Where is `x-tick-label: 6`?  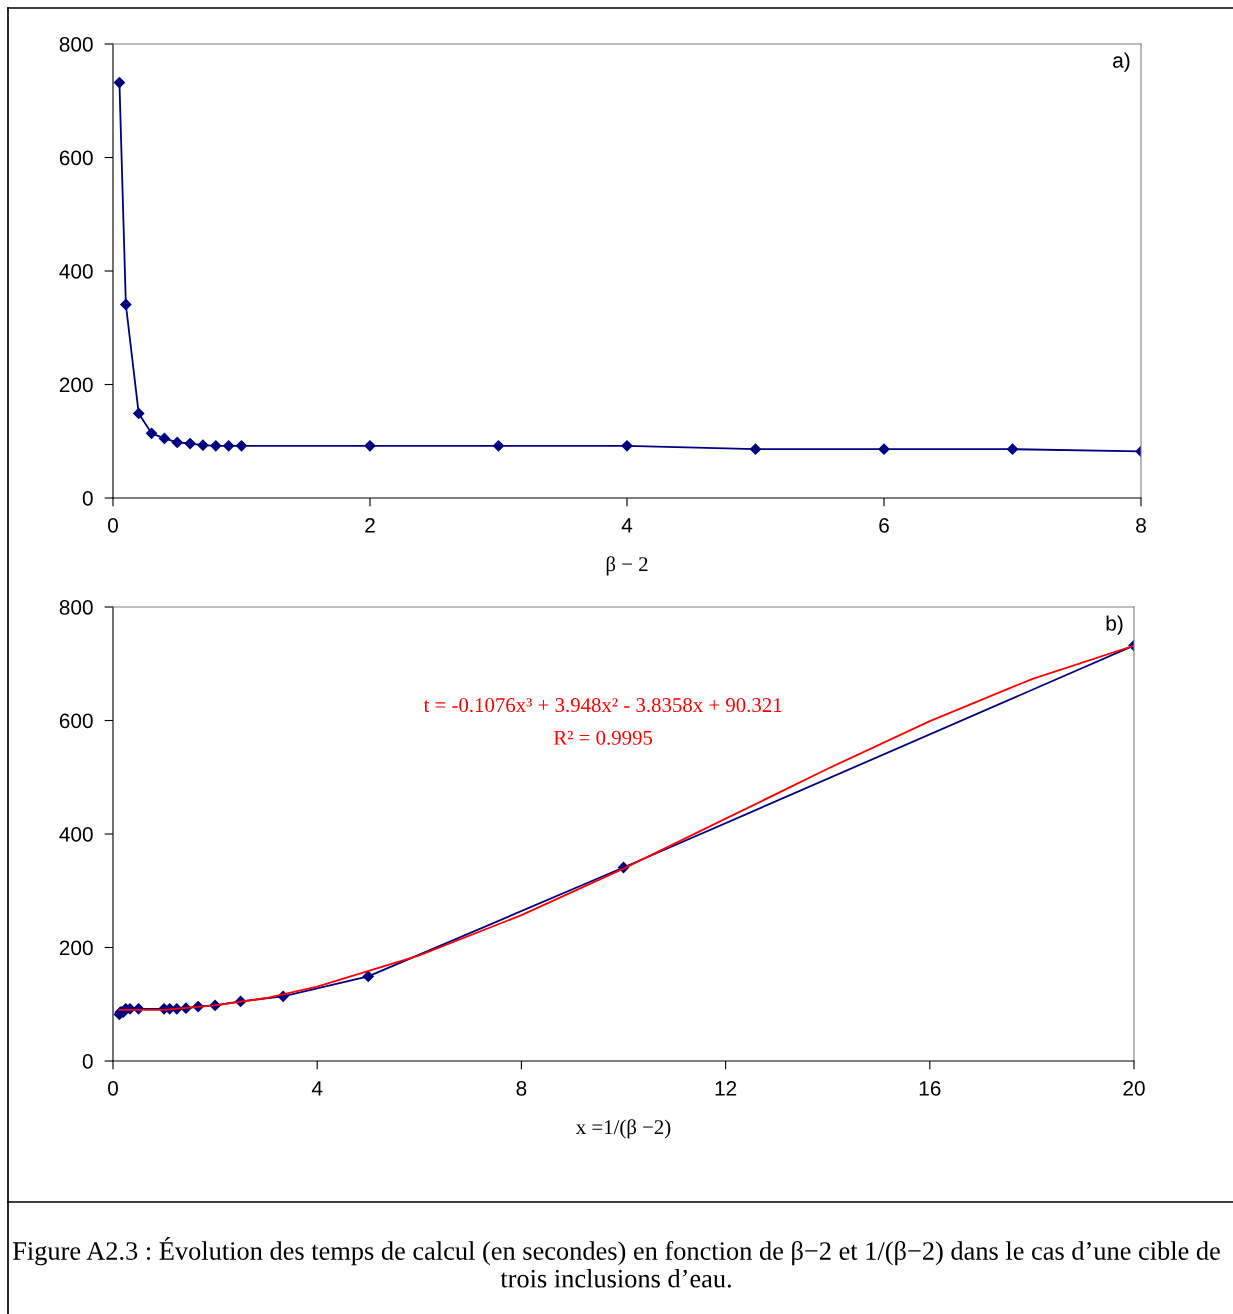 x-tick-label: 6 is located at coordinates (884, 525).